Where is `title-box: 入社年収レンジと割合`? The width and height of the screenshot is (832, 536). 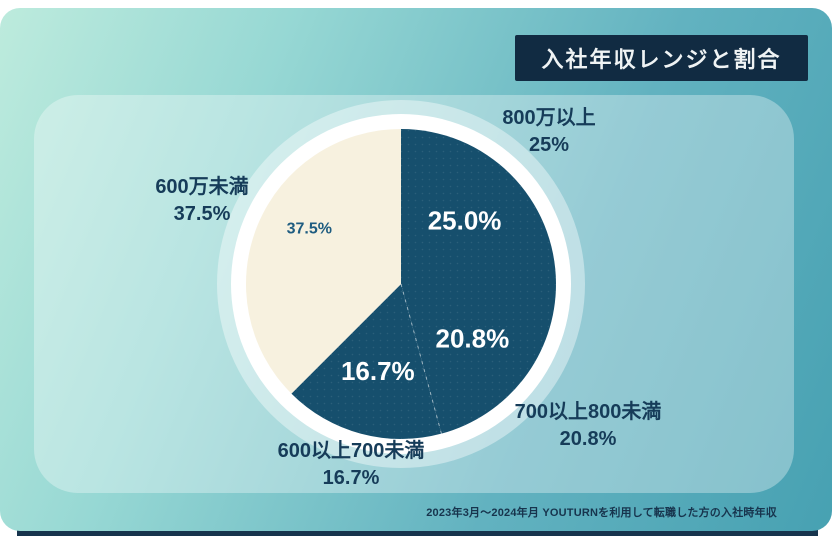 title-box: 入社年収レンジと割合 is located at coordinates (661, 58).